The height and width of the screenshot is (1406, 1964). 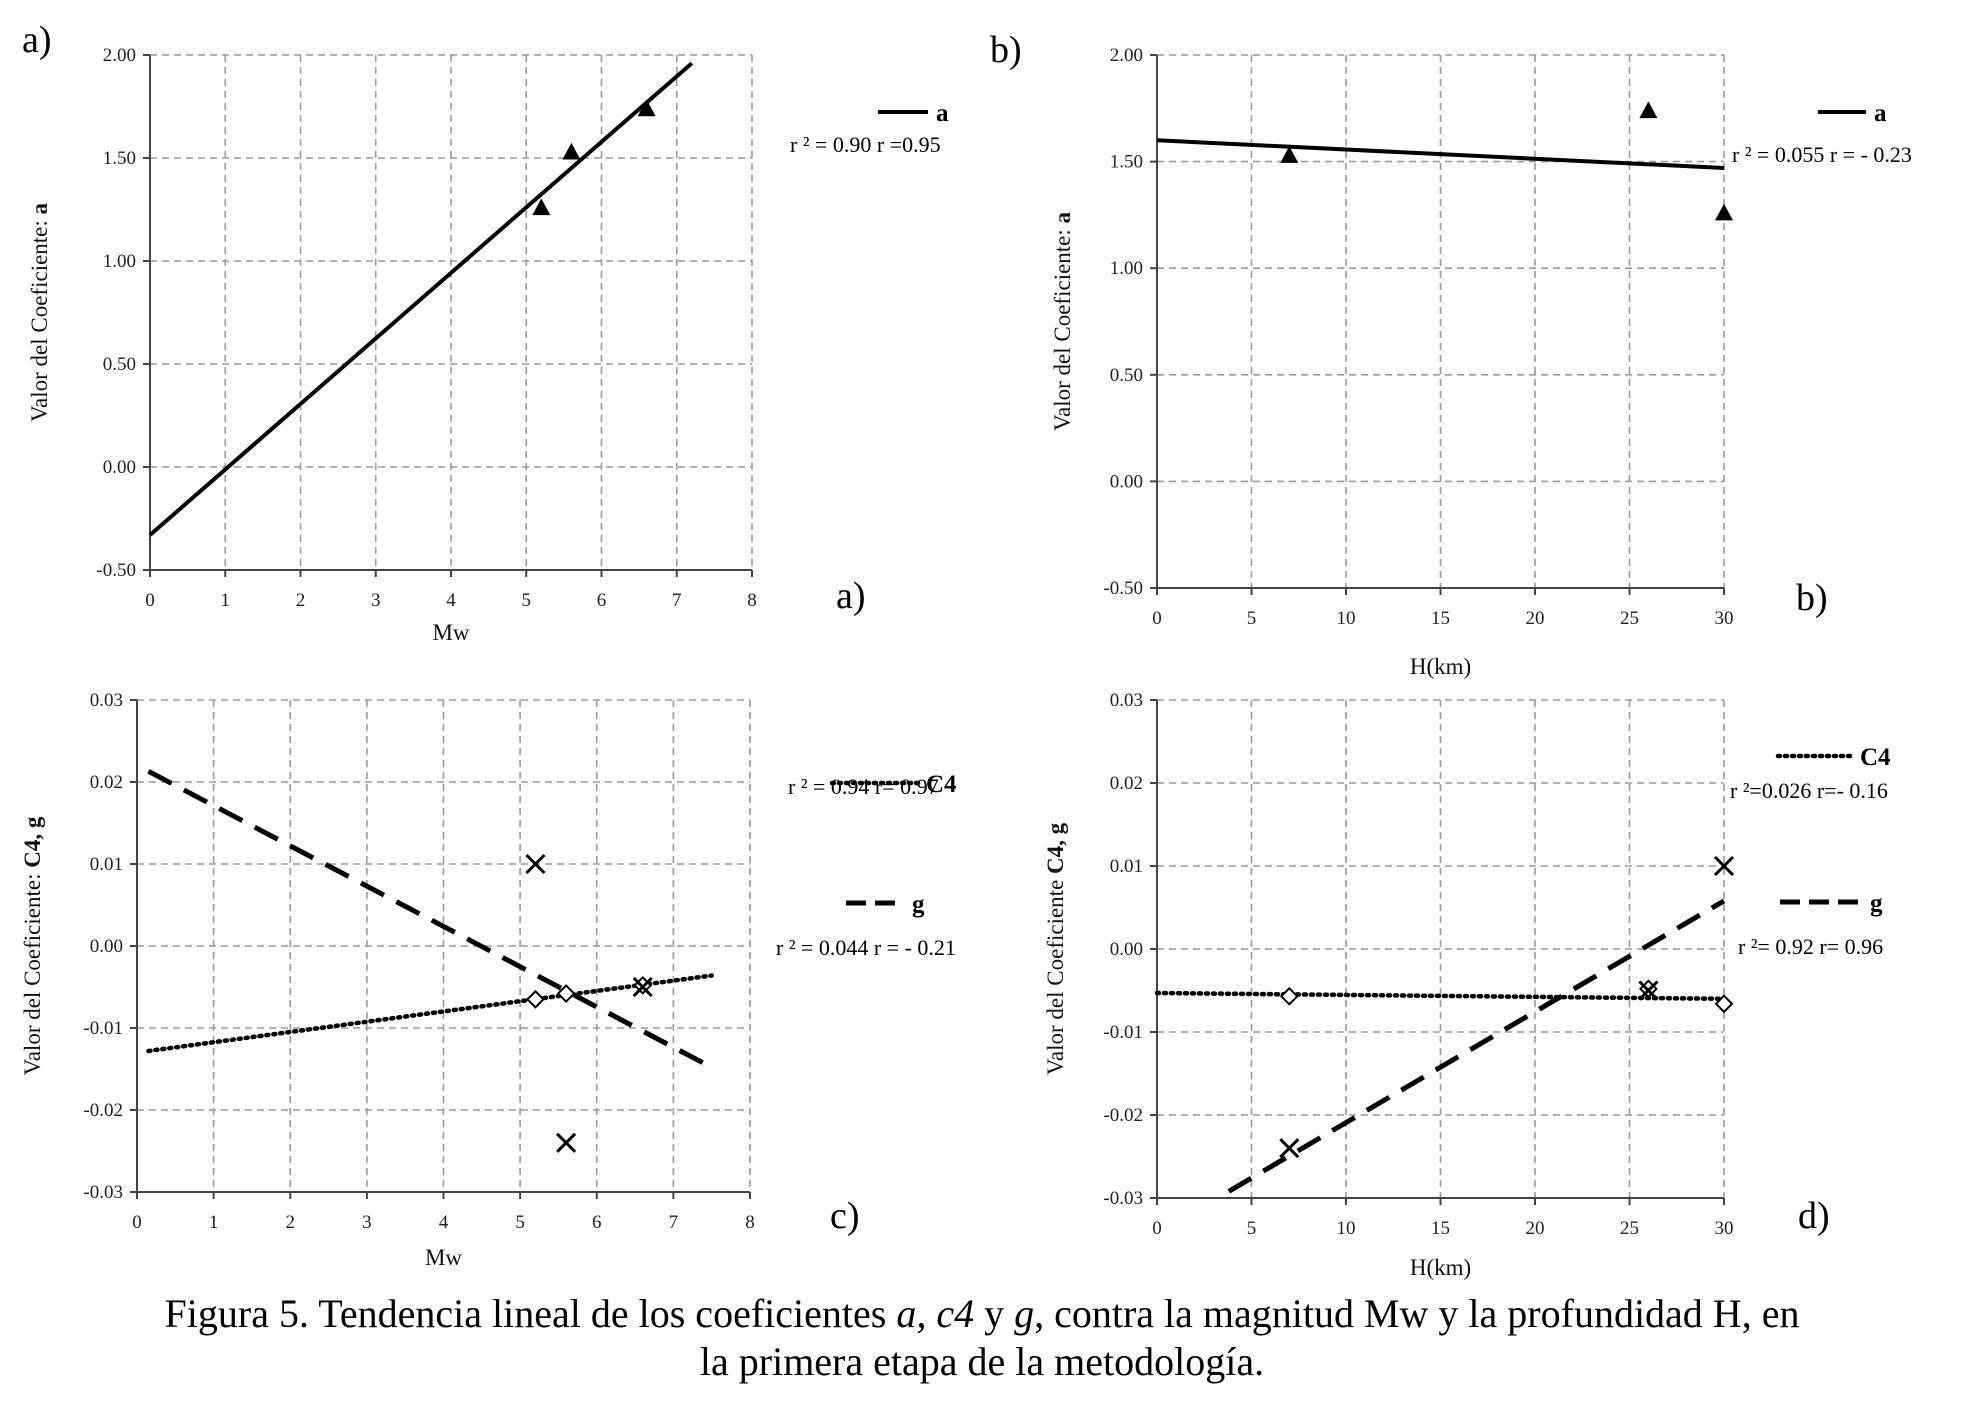 What do you see at coordinates (752, 600) in the screenshot?
I see `x-tick-label: 8` at bounding box center [752, 600].